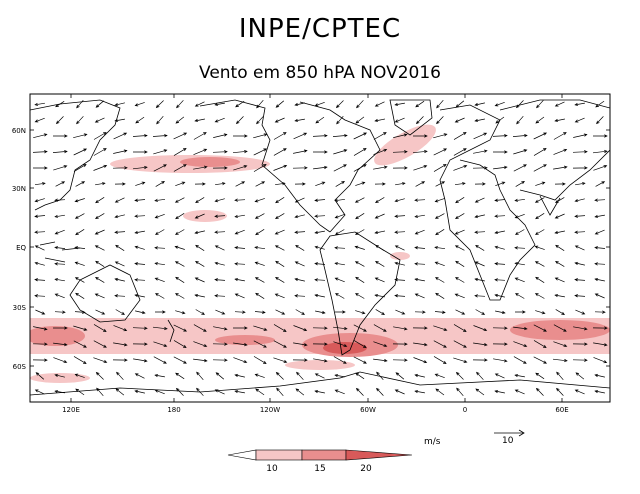 Image resolution: width=640 pixels, height=494 pixels. What do you see at coordinates (368, 410) in the screenshot?
I see `lon-label: 60W` at bounding box center [368, 410].